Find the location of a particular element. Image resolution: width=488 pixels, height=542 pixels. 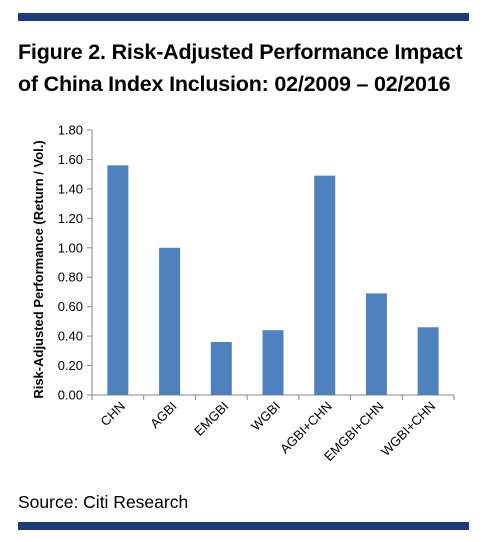

bar-wgbi is located at coordinates (273, 362).